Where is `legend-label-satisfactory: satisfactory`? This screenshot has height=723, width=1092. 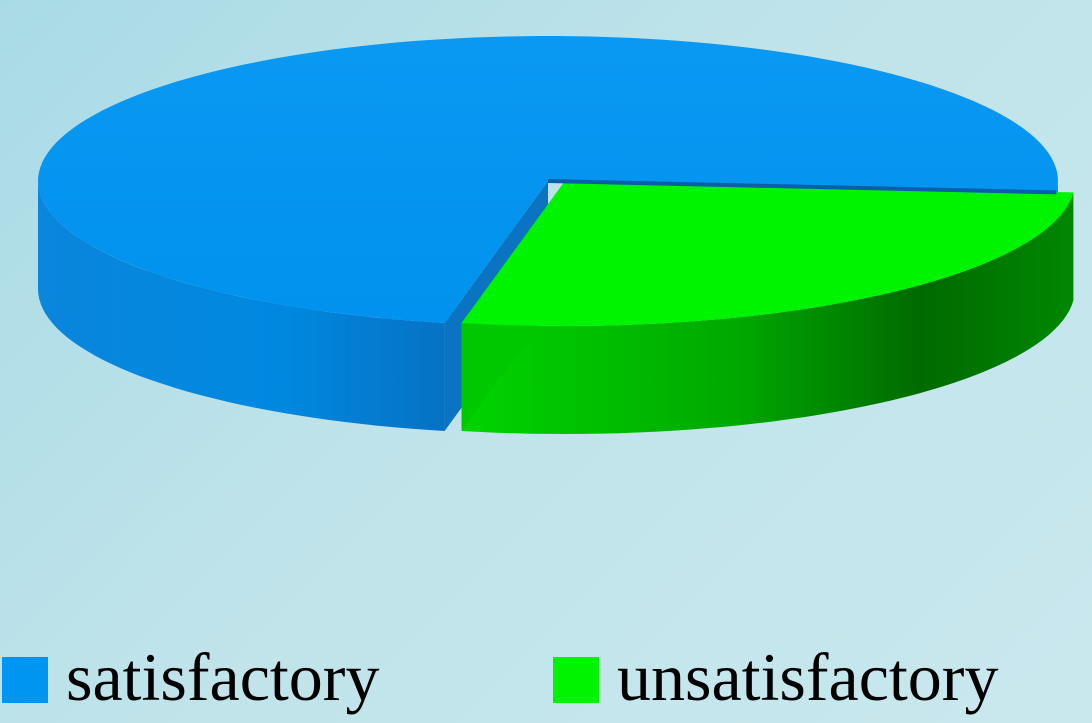 legend-label-satisfactory: satisfactory is located at coordinates (223, 676).